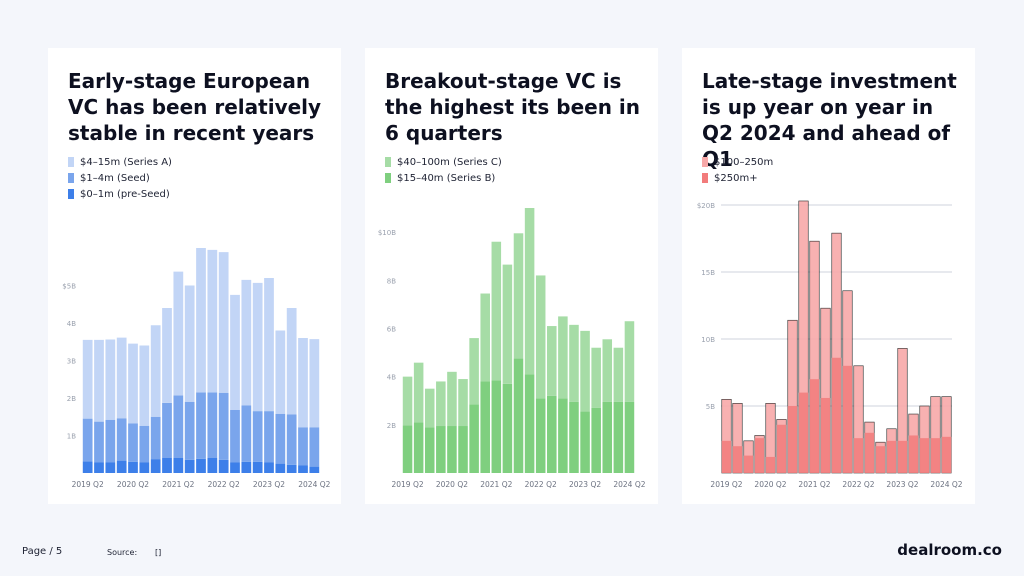 Image resolution: width=1024 pixels, height=576 pixels. I want to click on source-value: [], so click(158, 552).